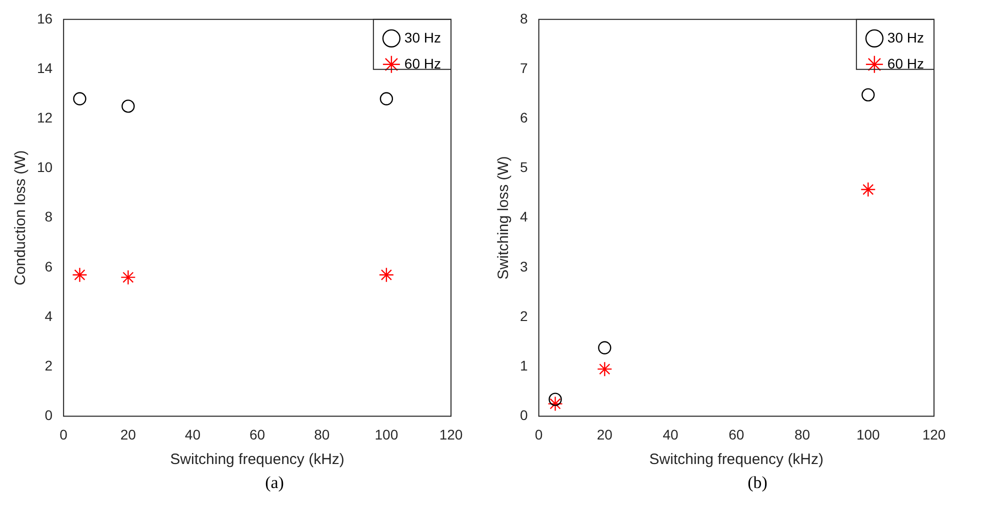  I want to click on y-tick-label: 14, so click(44, 68).